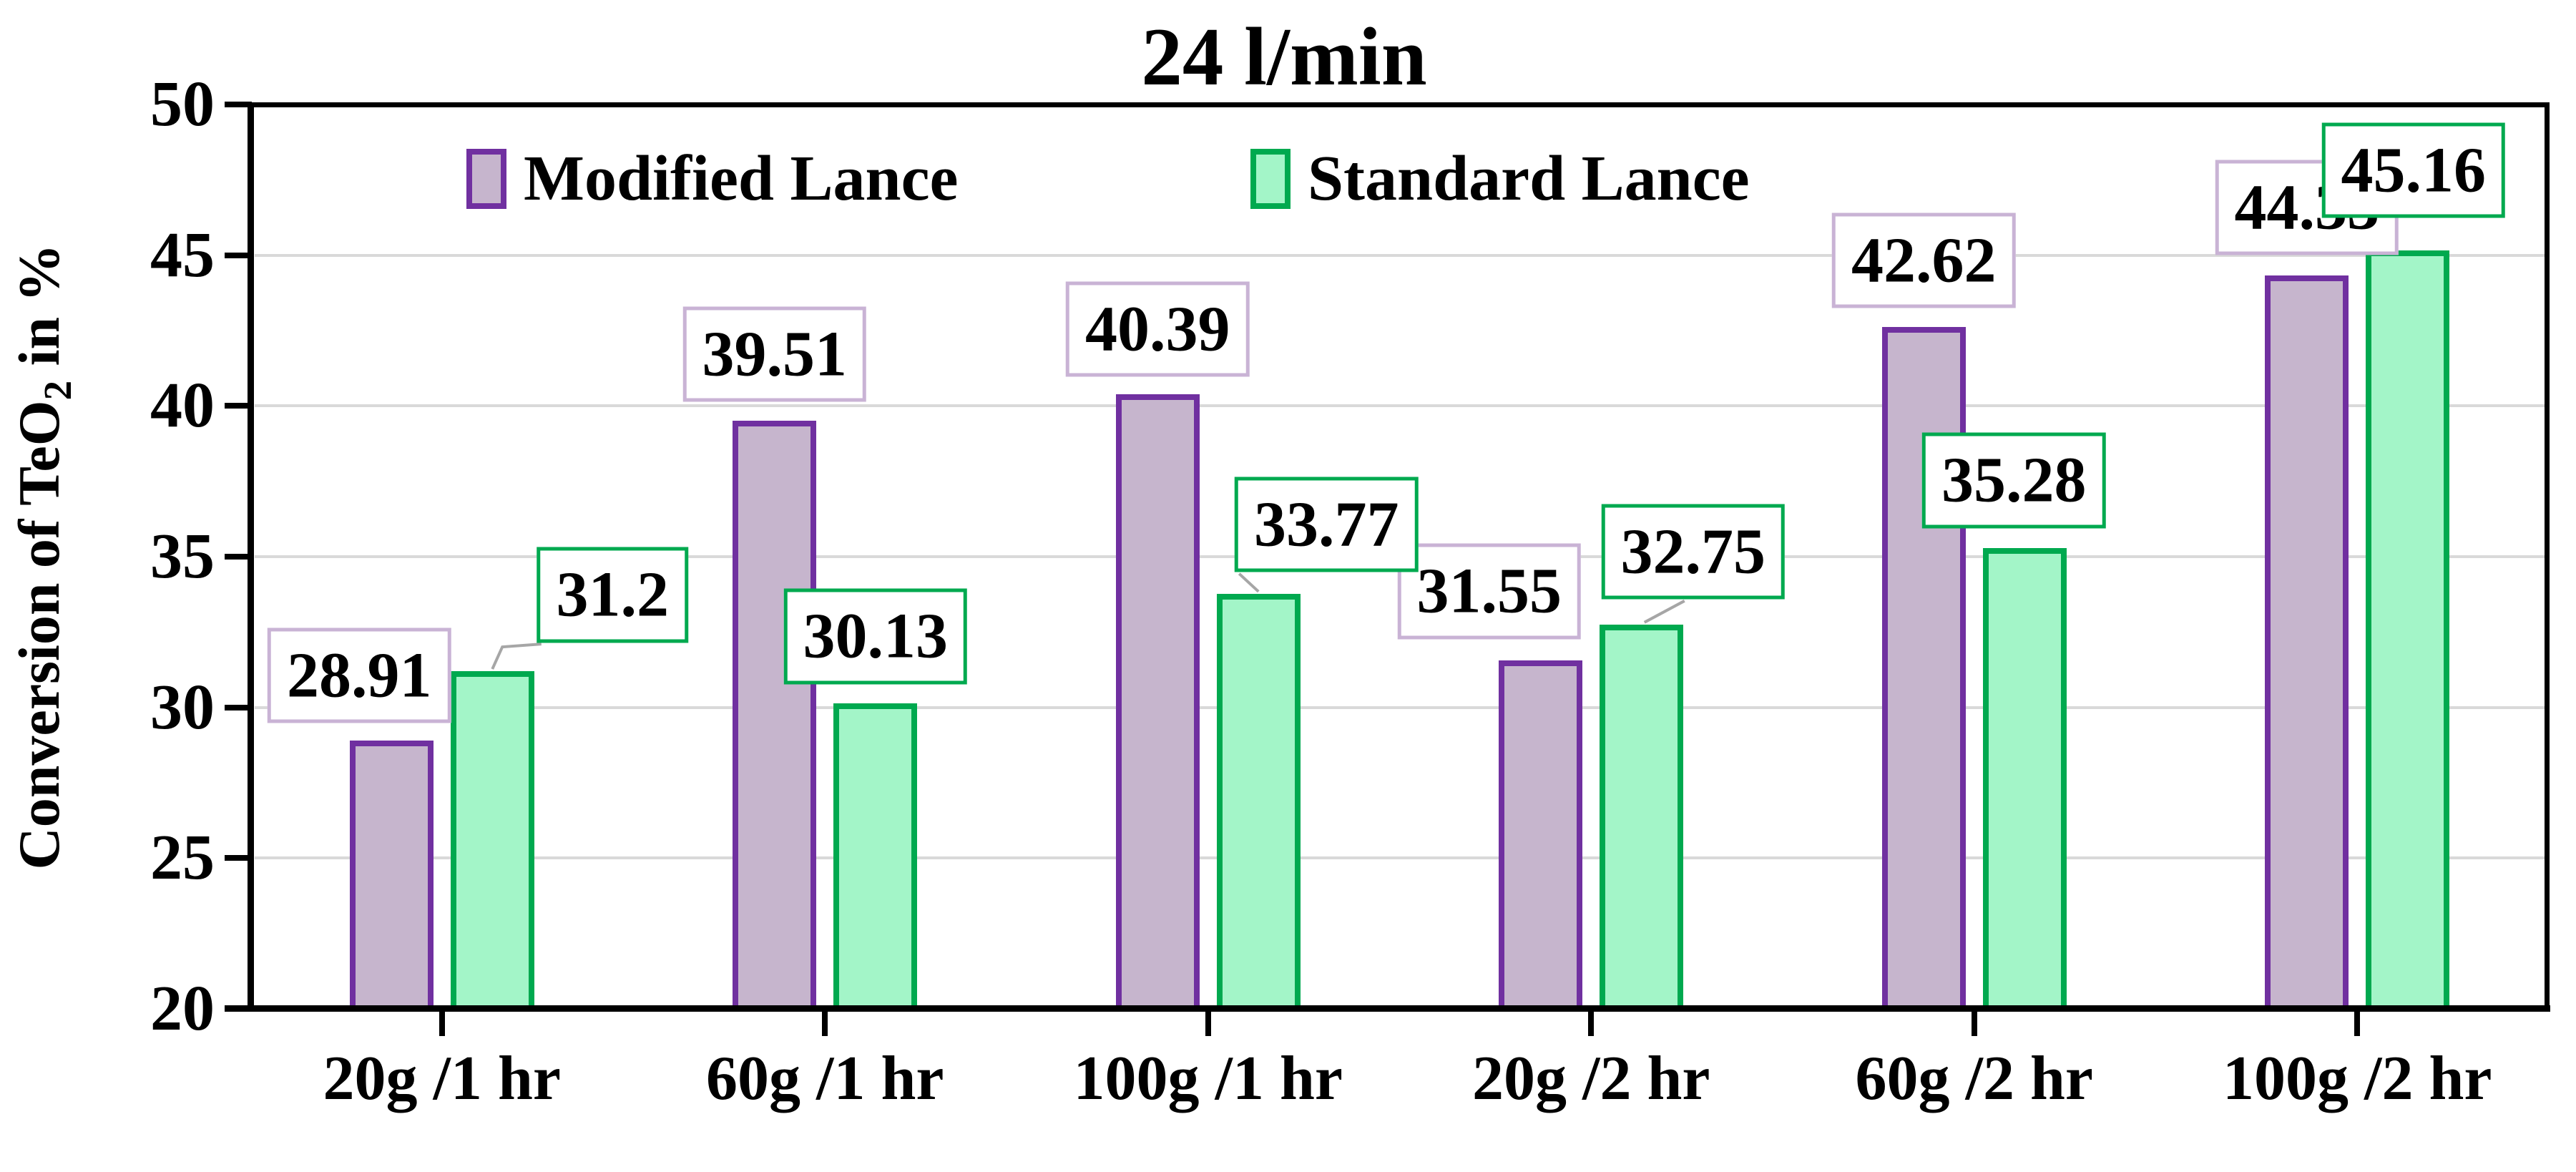 Image resolution: width=2576 pixels, height=1172 pixels. Describe the element at coordinates (1388, 1009) in the screenshot. I see `x-axis-line` at that location.